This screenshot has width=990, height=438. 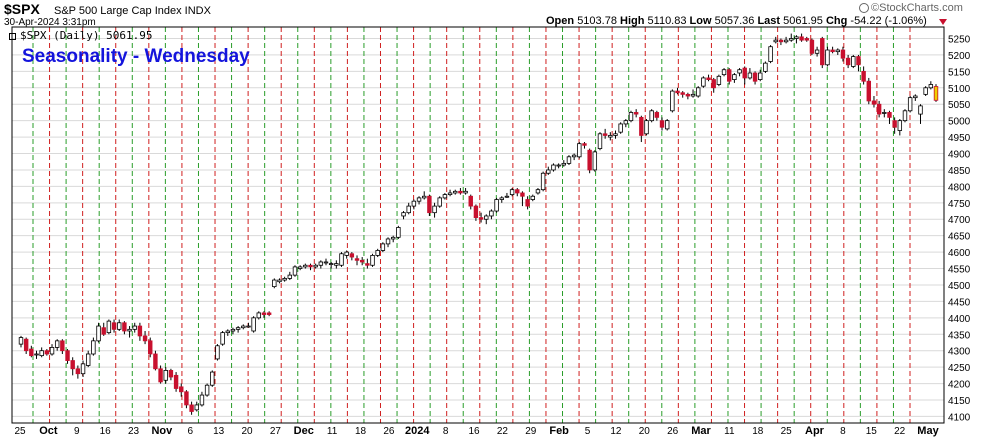 I want to click on x-tick-label: Nov, so click(x=162, y=431).